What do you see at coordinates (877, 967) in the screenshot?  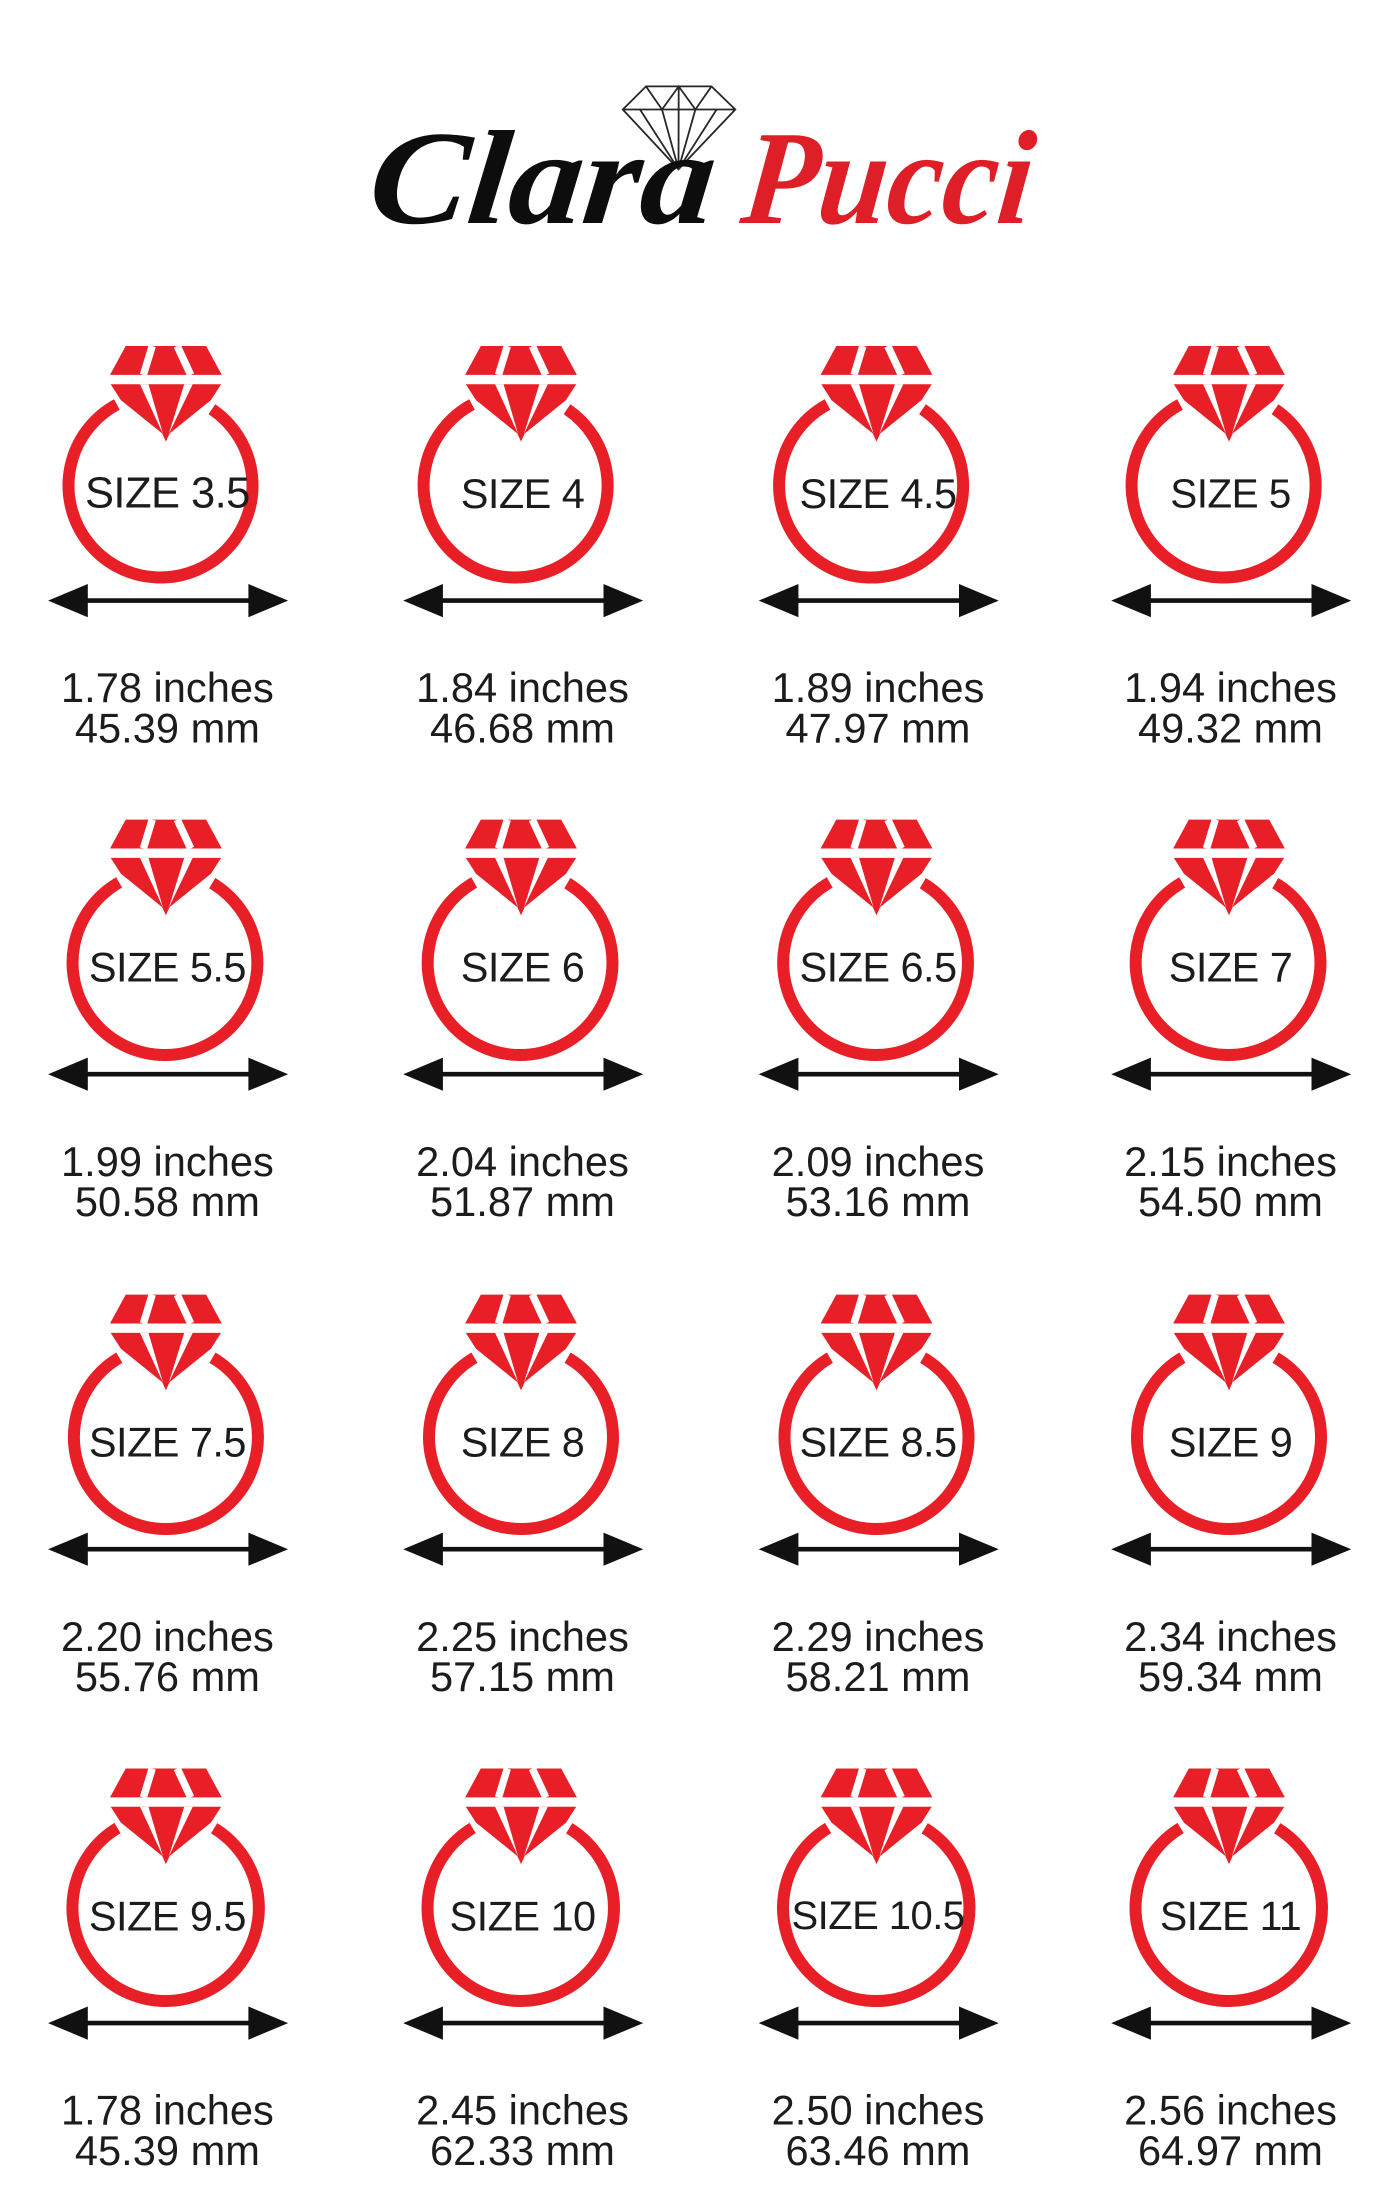 I see `svg-text: SIZE 6.5` at bounding box center [877, 967].